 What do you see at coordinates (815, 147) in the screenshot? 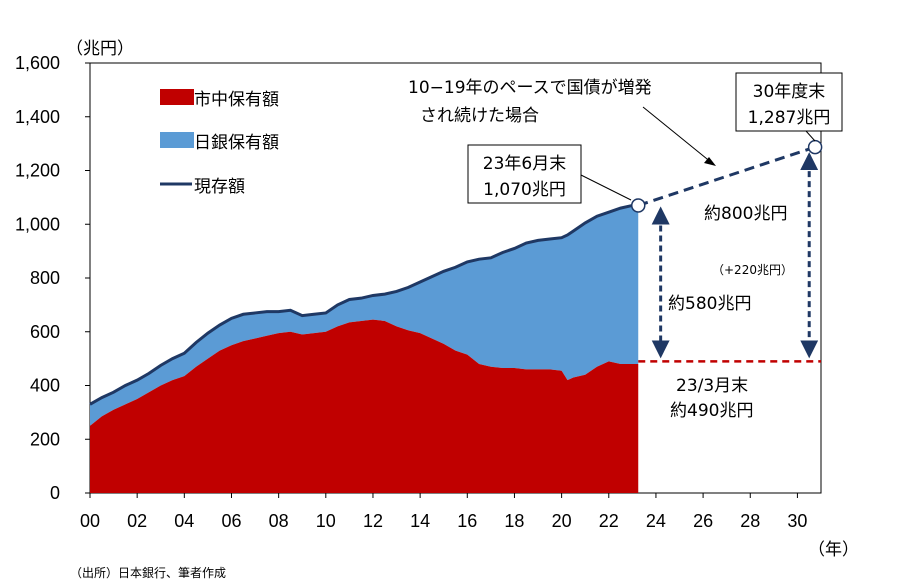
I see `future-point-marker` at bounding box center [815, 147].